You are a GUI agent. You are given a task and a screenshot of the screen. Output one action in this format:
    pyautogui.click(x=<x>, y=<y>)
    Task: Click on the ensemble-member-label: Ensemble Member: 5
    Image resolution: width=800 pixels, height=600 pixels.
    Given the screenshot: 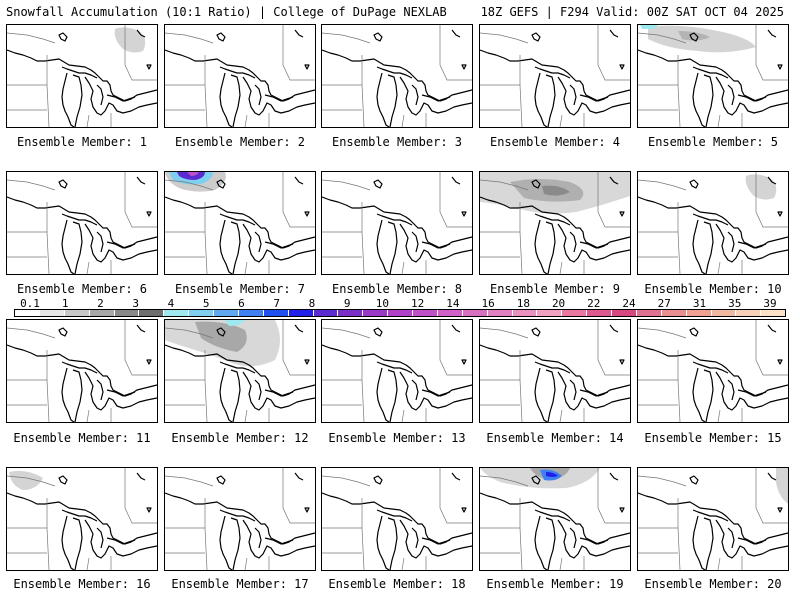 What is the action you would take?
    pyautogui.click(x=713, y=142)
    